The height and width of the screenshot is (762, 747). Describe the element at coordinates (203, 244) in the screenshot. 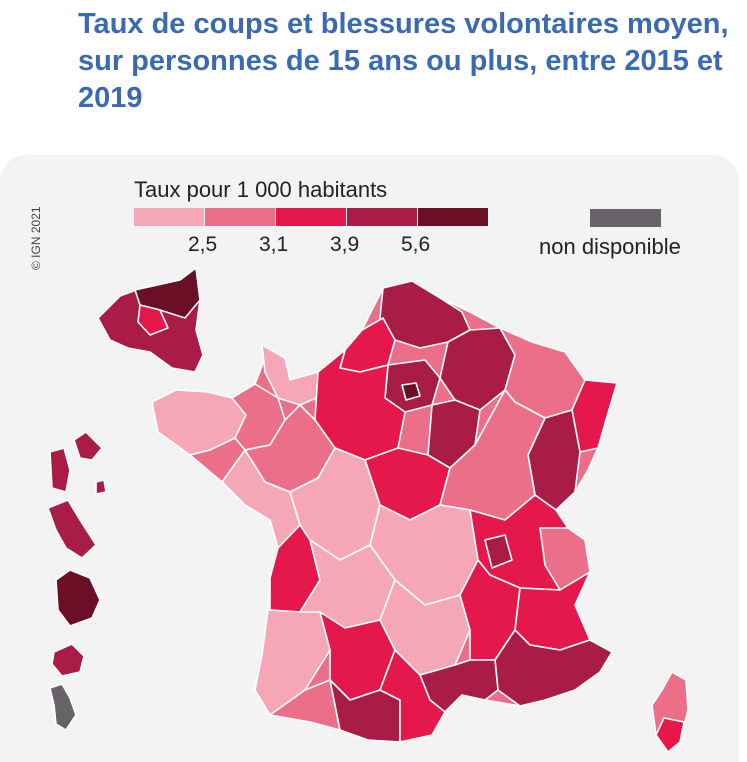

I see `legend-tick-1: 2,5` at that location.